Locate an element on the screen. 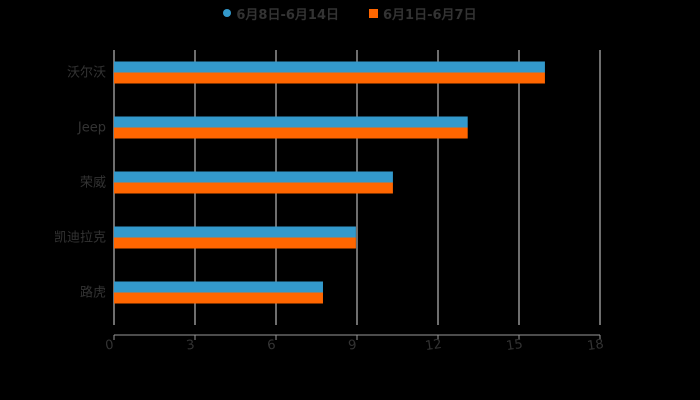 This screenshot has width=700, height=400. legend-item-series-1: 6月8日-6月14日 is located at coordinates (281, 13).